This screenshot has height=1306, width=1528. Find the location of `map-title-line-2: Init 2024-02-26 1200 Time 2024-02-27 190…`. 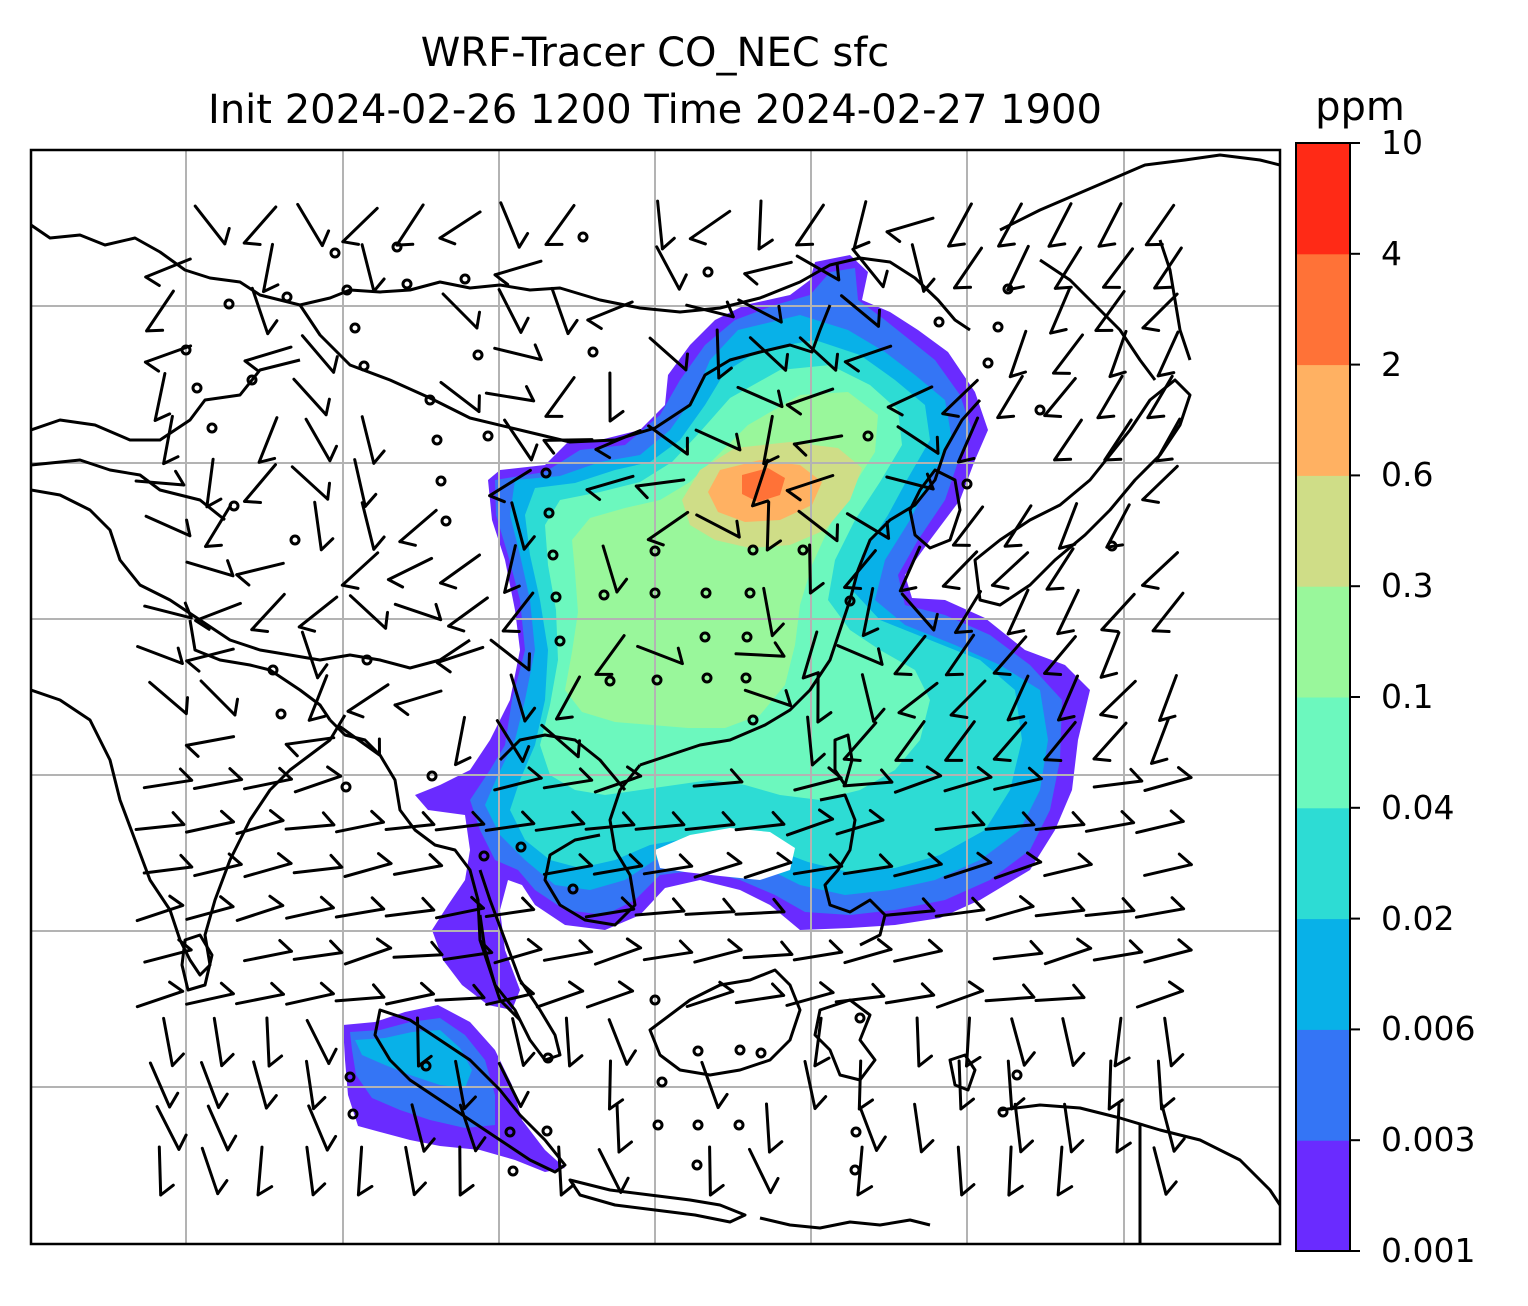

map-title-line-2: Init 2024-02-26 1200 Time 2024-02-27 190… is located at coordinates (655, 110).